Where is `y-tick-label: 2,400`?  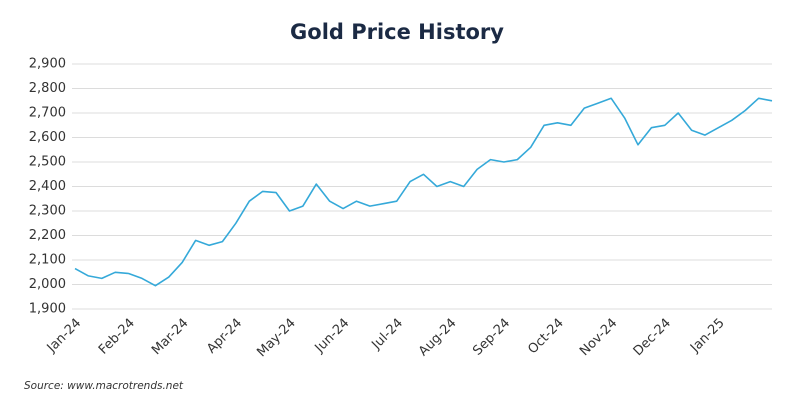
y-tick-label: 2,400 is located at coordinates (47, 186).